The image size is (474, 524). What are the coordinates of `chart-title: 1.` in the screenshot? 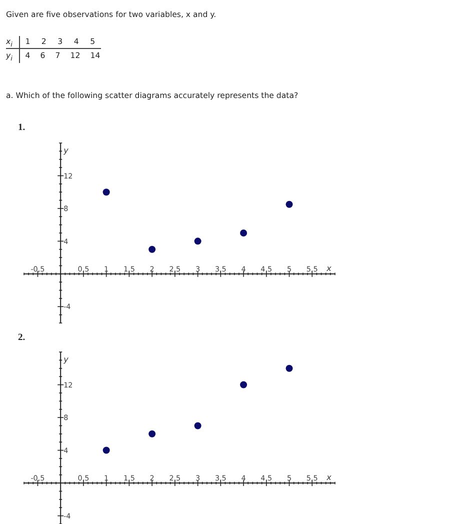 It's located at (22, 128).